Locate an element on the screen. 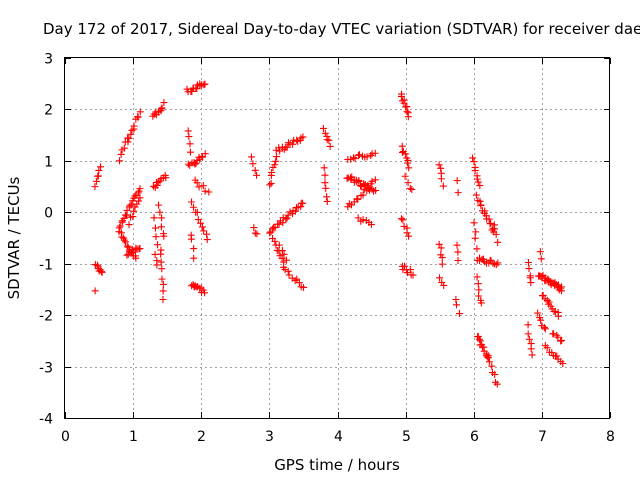 This screenshot has width=640, height=480. x-tick-labels: 0 1 2 3 4 5 6 7 8 is located at coordinates (338, 437).